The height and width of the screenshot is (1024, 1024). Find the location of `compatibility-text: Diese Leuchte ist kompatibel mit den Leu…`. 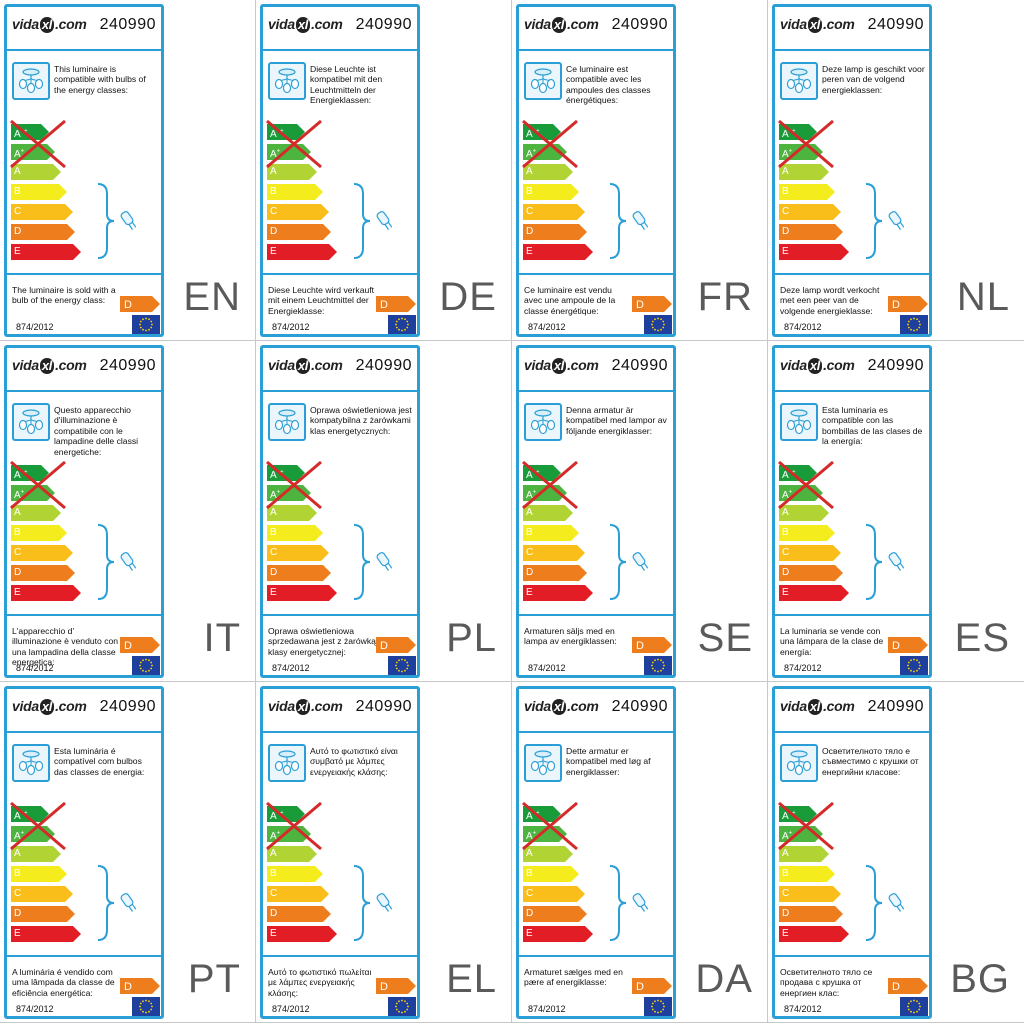

compatibility-text: Diese Leuchte ist kompatibel mit den Leu… is located at coordinates (346, 85).